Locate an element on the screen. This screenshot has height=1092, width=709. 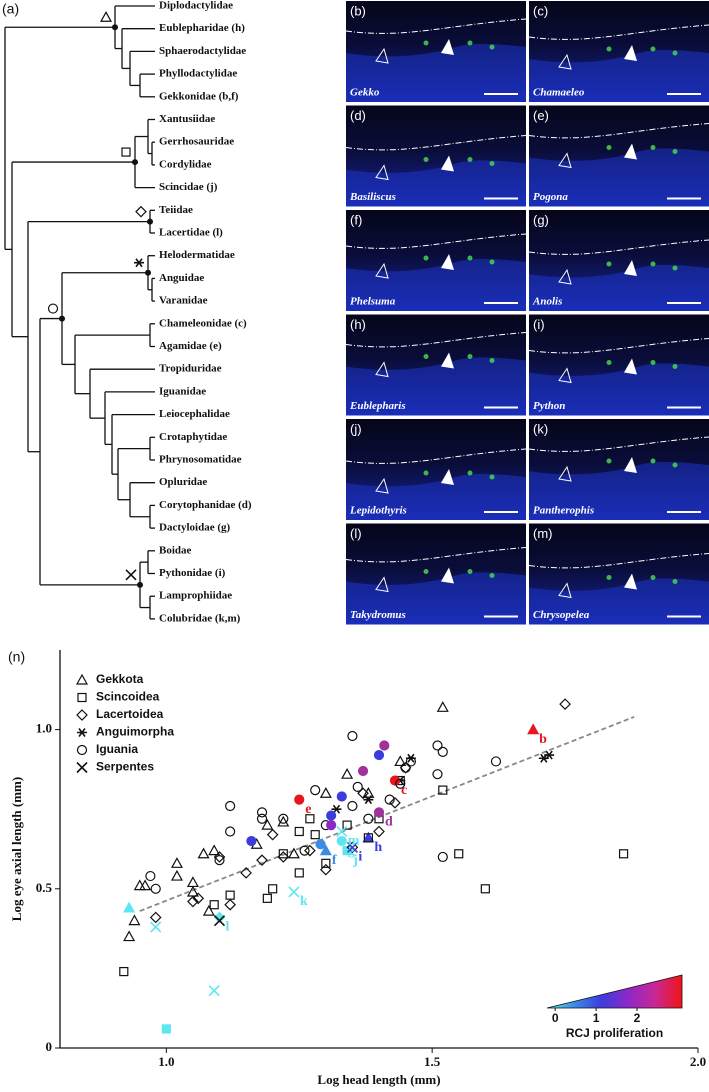
taxon-label: Cordylidae is located at coordinates (185, 164).